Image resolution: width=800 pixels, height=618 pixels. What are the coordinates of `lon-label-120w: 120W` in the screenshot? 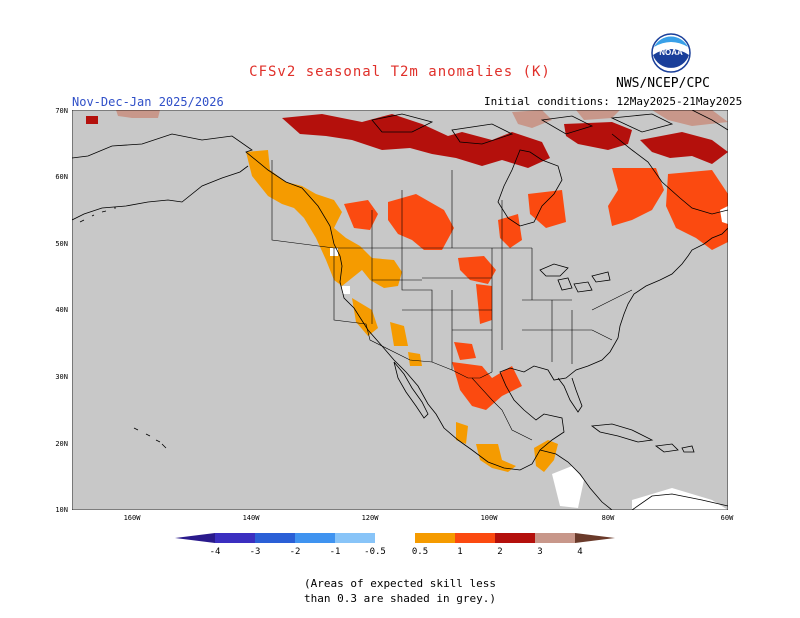 It's located at (370, 518).